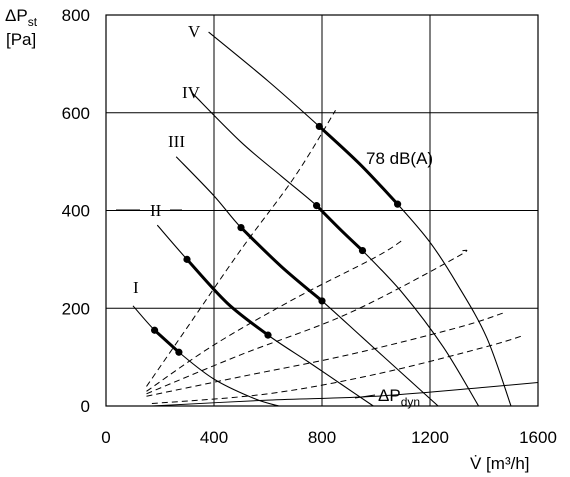 The width and height of the screenshot is (570, 477). I want to click on dyn-label-main: ΔP, so click(389, 395).